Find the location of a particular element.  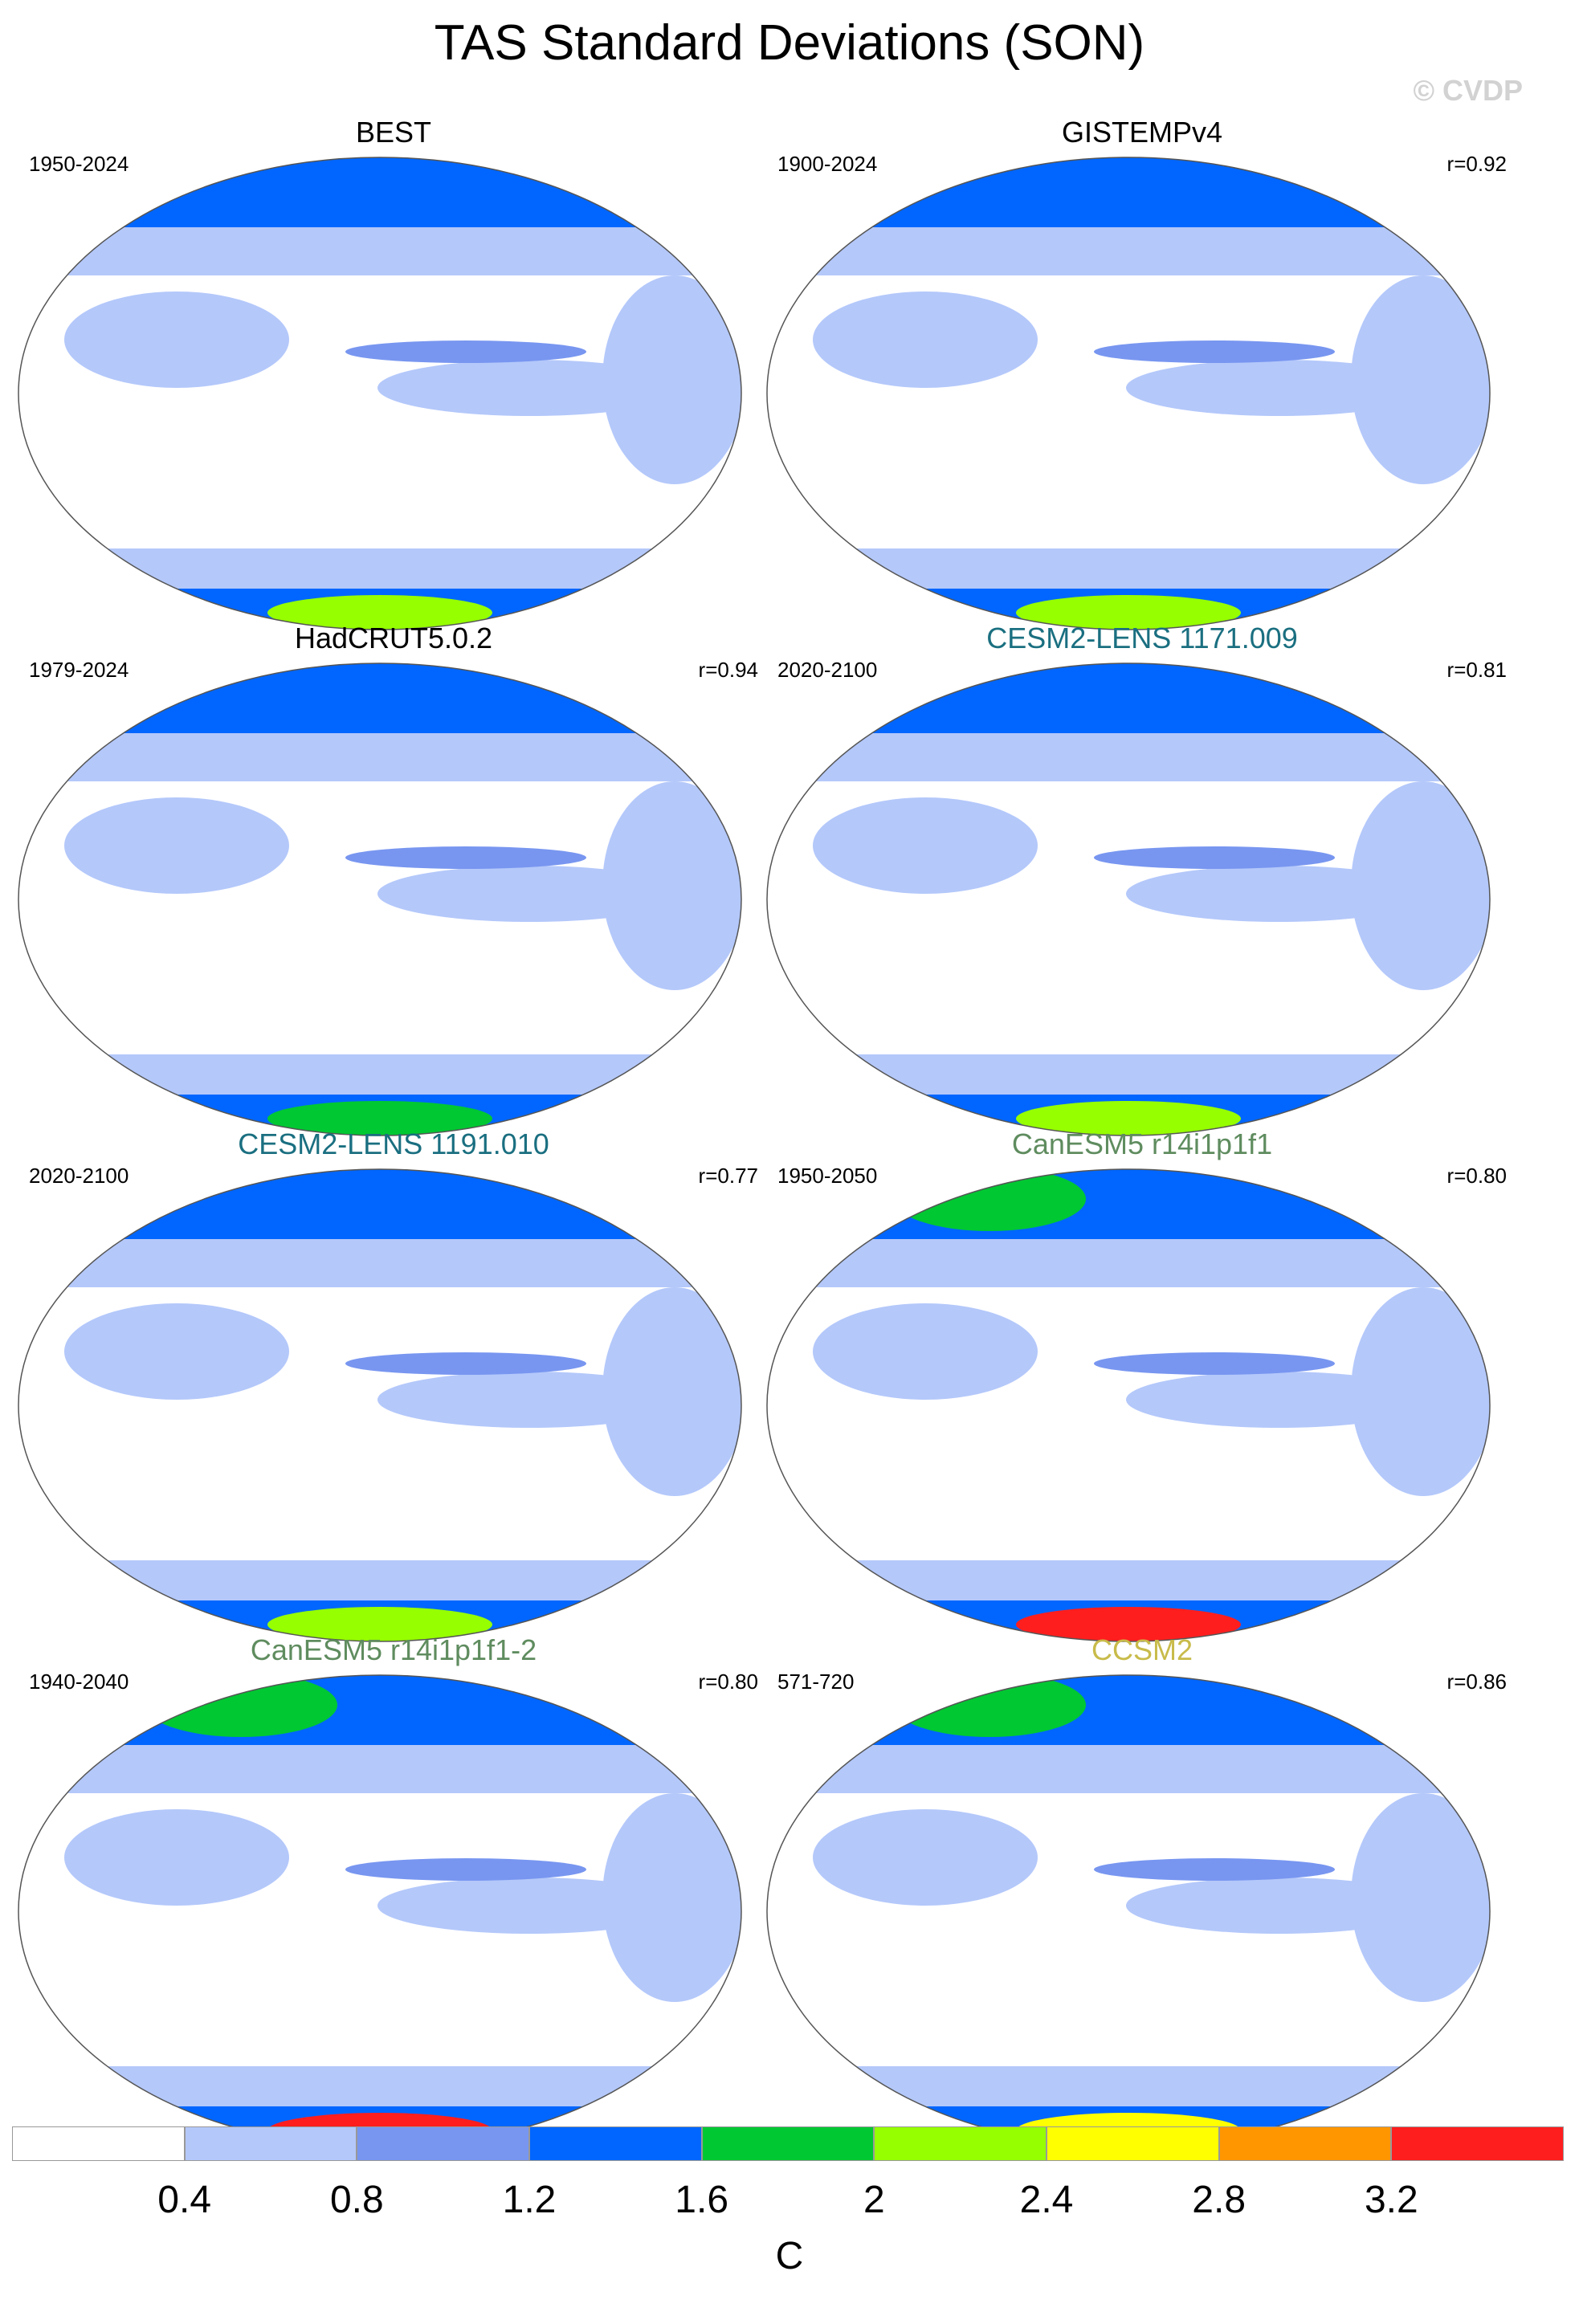

colorbar-level-label: 0.4 is located at coordinates (184, 2200).